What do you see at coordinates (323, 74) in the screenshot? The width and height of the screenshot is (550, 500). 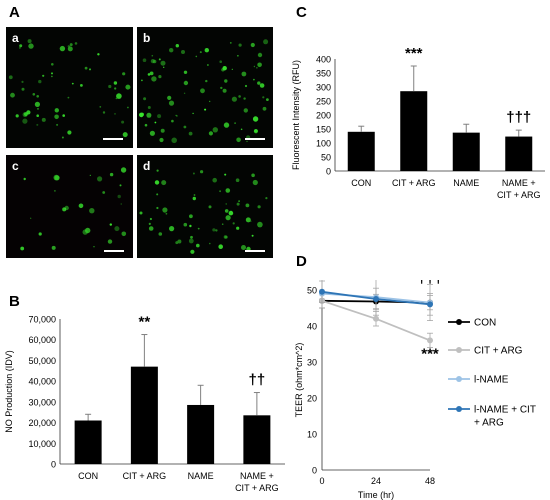 I see `y-tick-label: 350` at bounding box center [323, 74].